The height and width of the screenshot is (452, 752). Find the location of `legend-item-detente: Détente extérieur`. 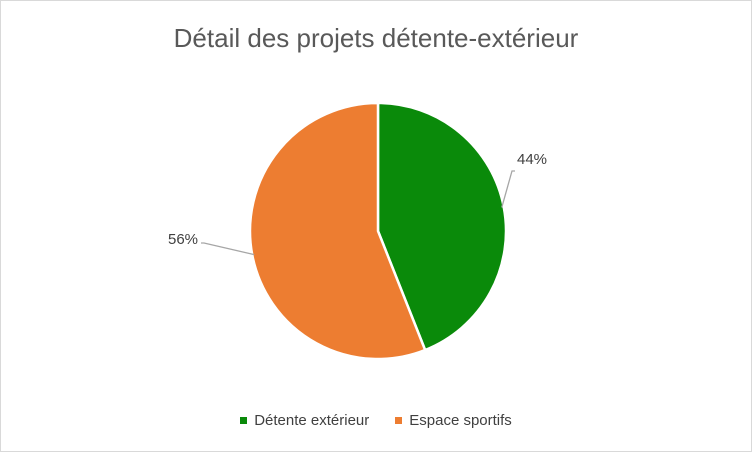

legend-item-detente: Détente extérieur is located at coordinates (304, 420).